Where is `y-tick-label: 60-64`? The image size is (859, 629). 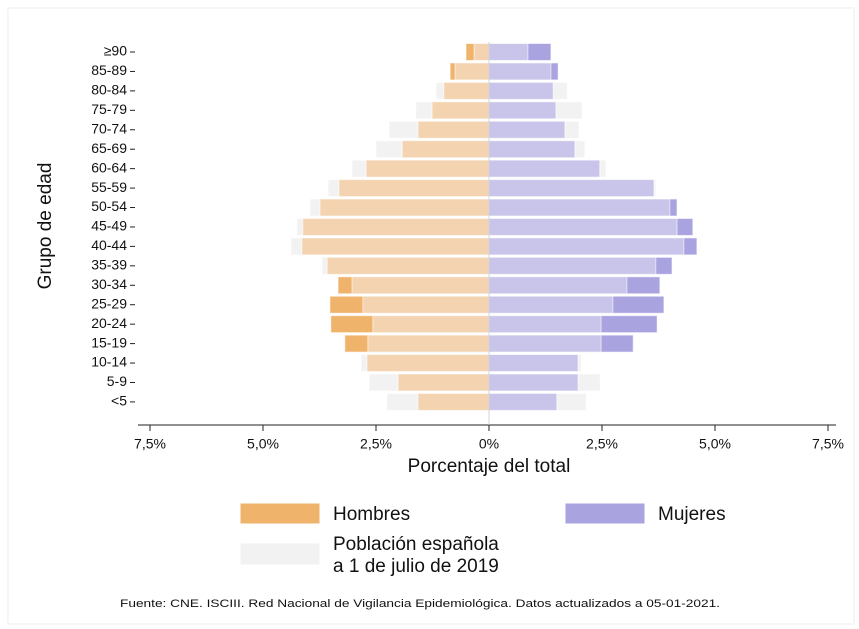 y-tick-label: 60-64 is located at coordinates (109, 167).